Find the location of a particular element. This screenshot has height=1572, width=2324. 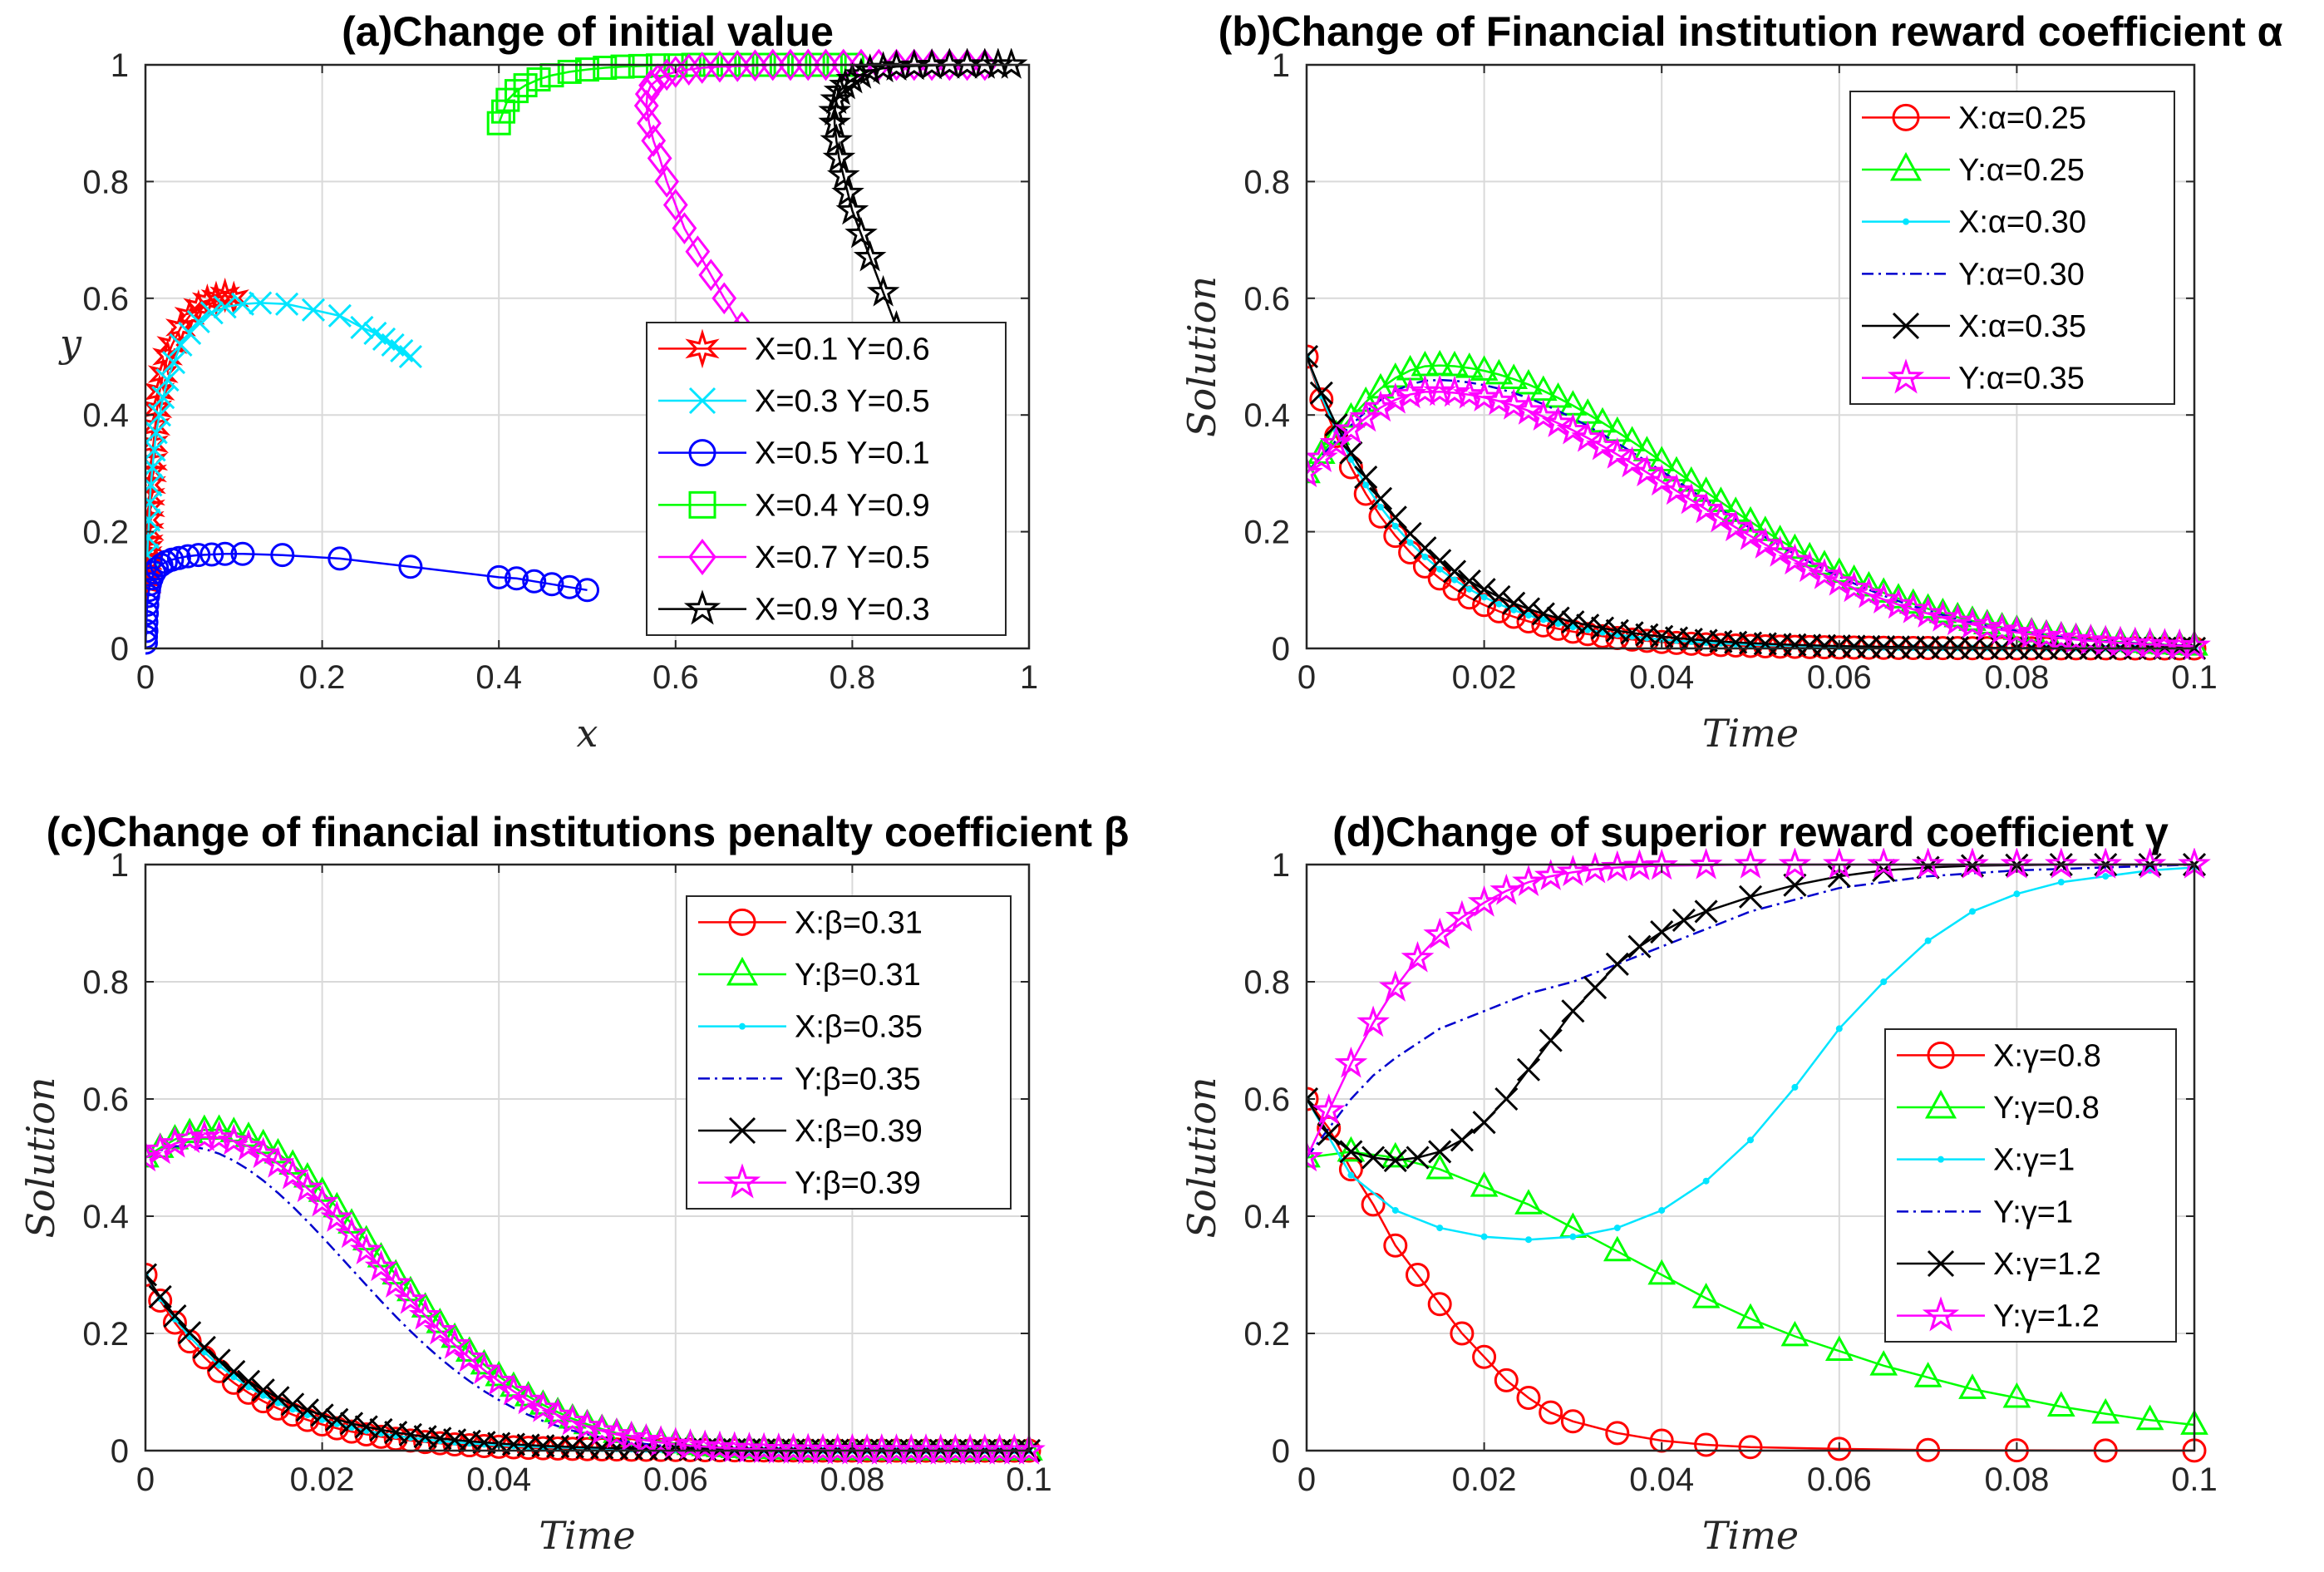

y-tick-label: 0.2 is located at coordinates (1266, 1334).